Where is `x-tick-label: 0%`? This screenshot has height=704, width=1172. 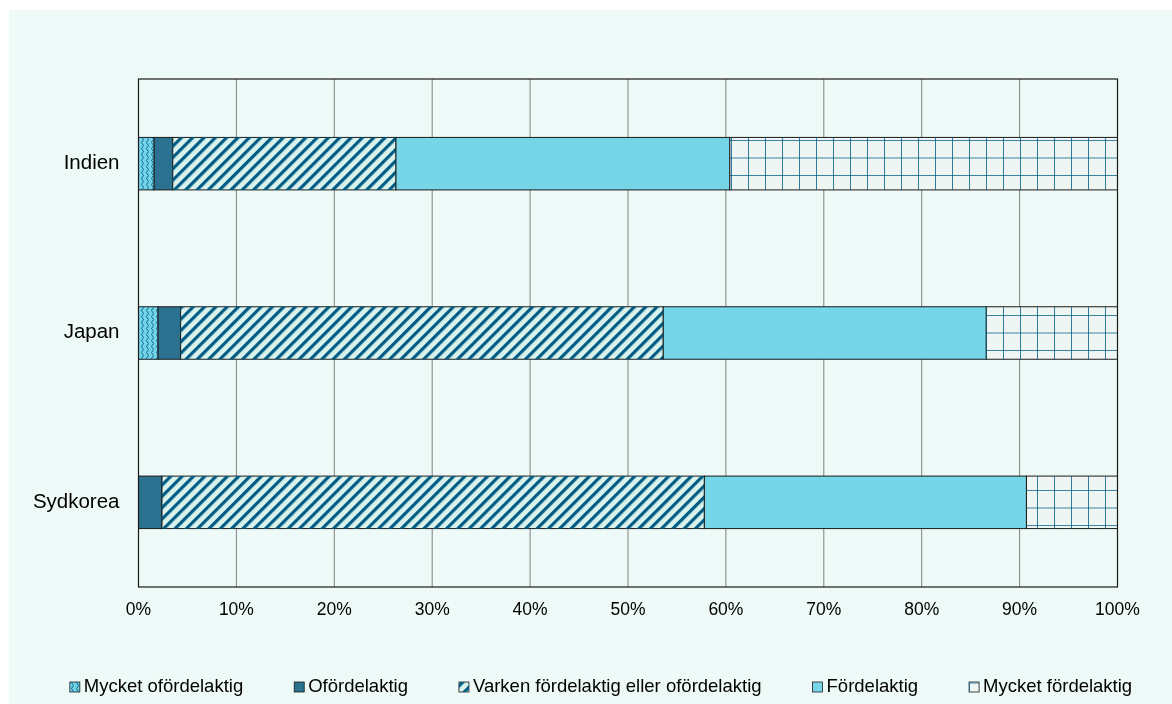
x-tick-label: 0% is located at coordinates (138, 608).